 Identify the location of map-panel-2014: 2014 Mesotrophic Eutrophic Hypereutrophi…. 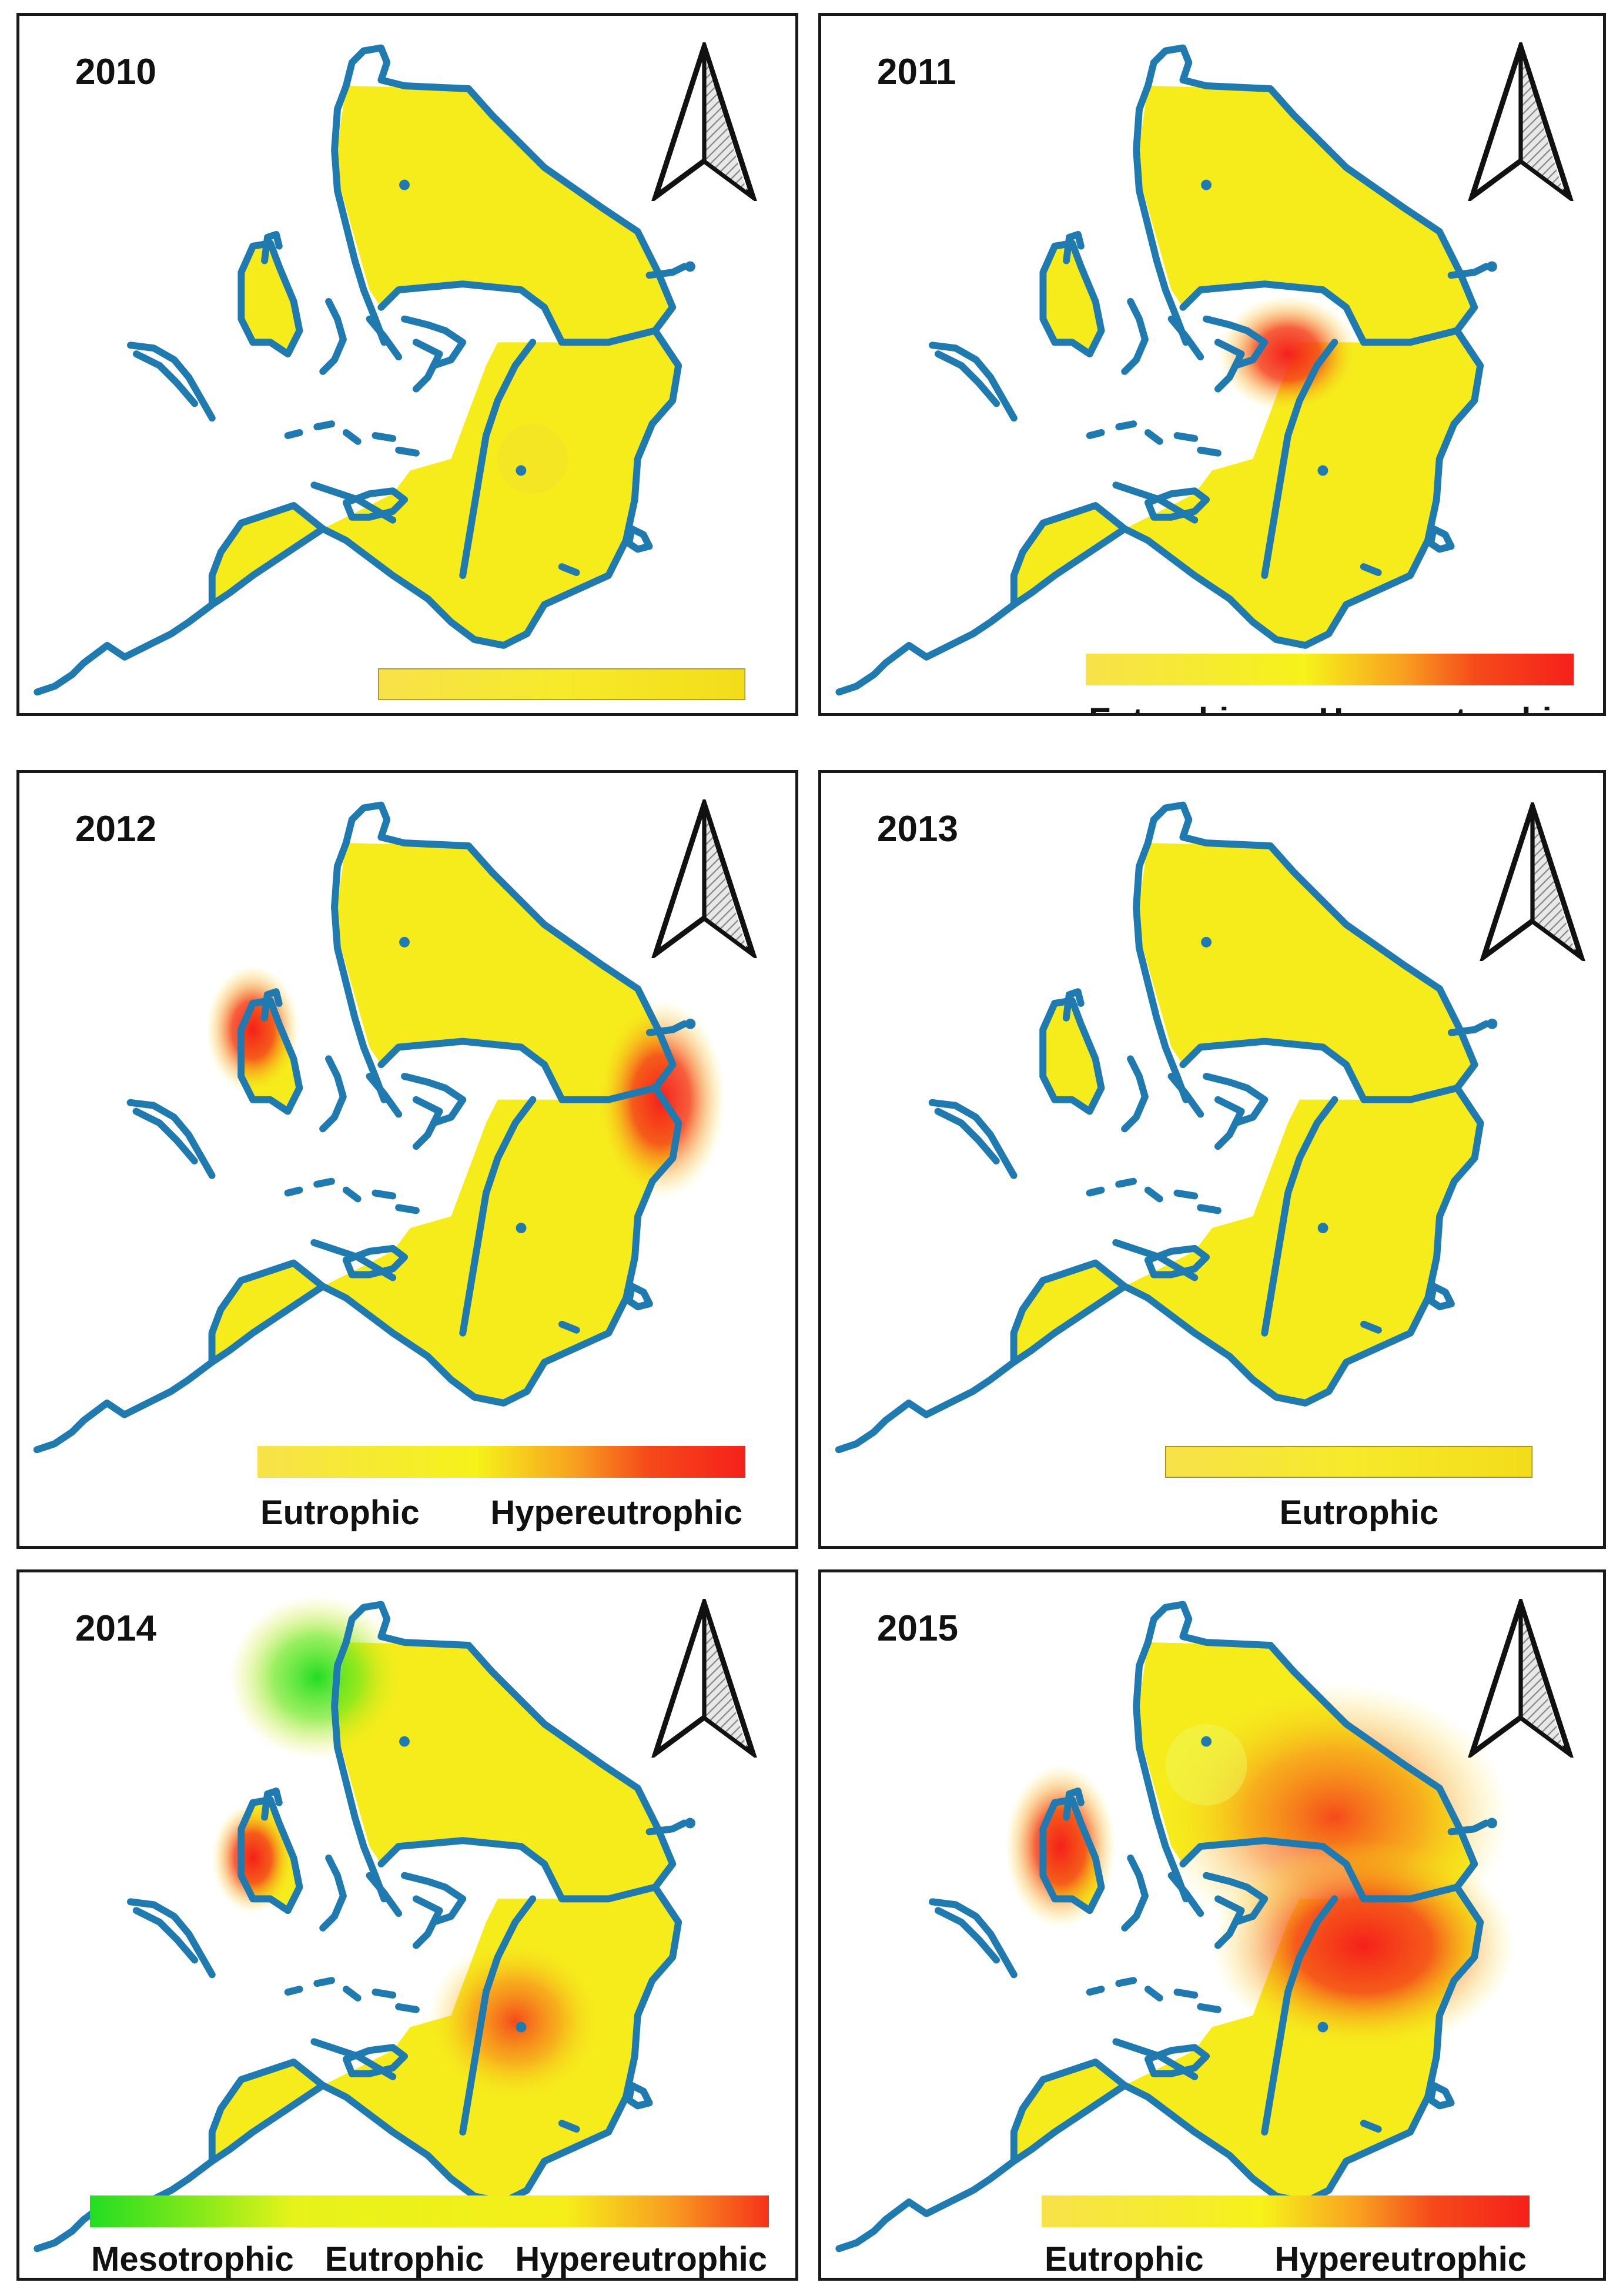
(407, 1925).